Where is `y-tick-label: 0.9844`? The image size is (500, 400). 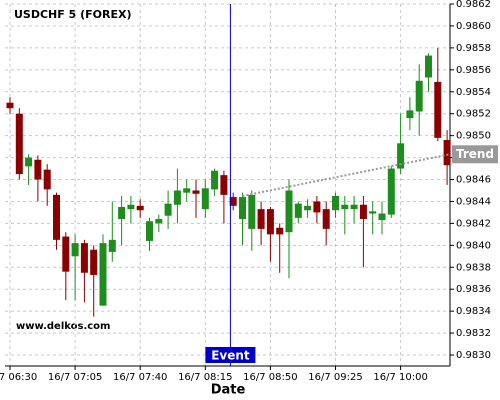
y-tick-label: 0.9844 is located at coordinates (473, 201).